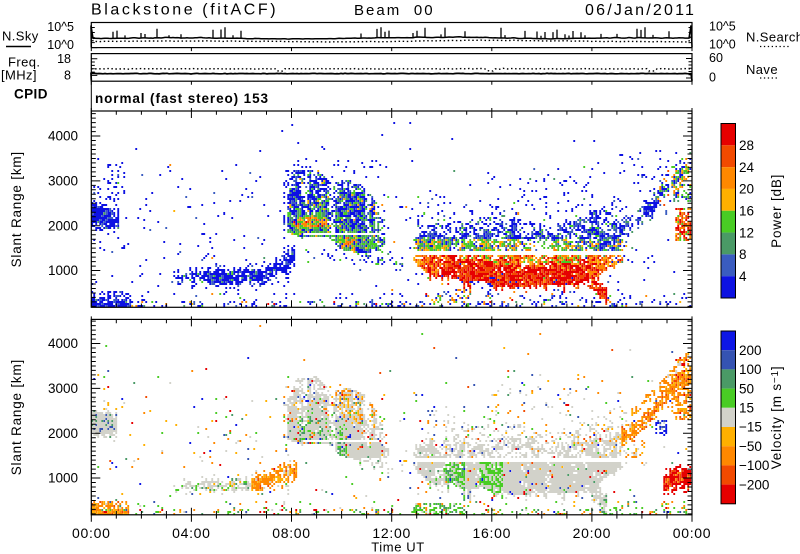 This screenshot has width=800, height=554. Describe the element at coordinates (184, 10) in the screenshot. I see `svg-text: Blackstone (fitACF)` at that location.